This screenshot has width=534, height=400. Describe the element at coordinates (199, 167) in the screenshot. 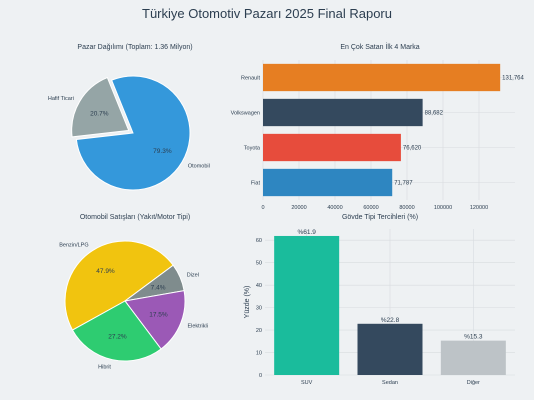

I see `market-slice-label: Otomobil` at that location.